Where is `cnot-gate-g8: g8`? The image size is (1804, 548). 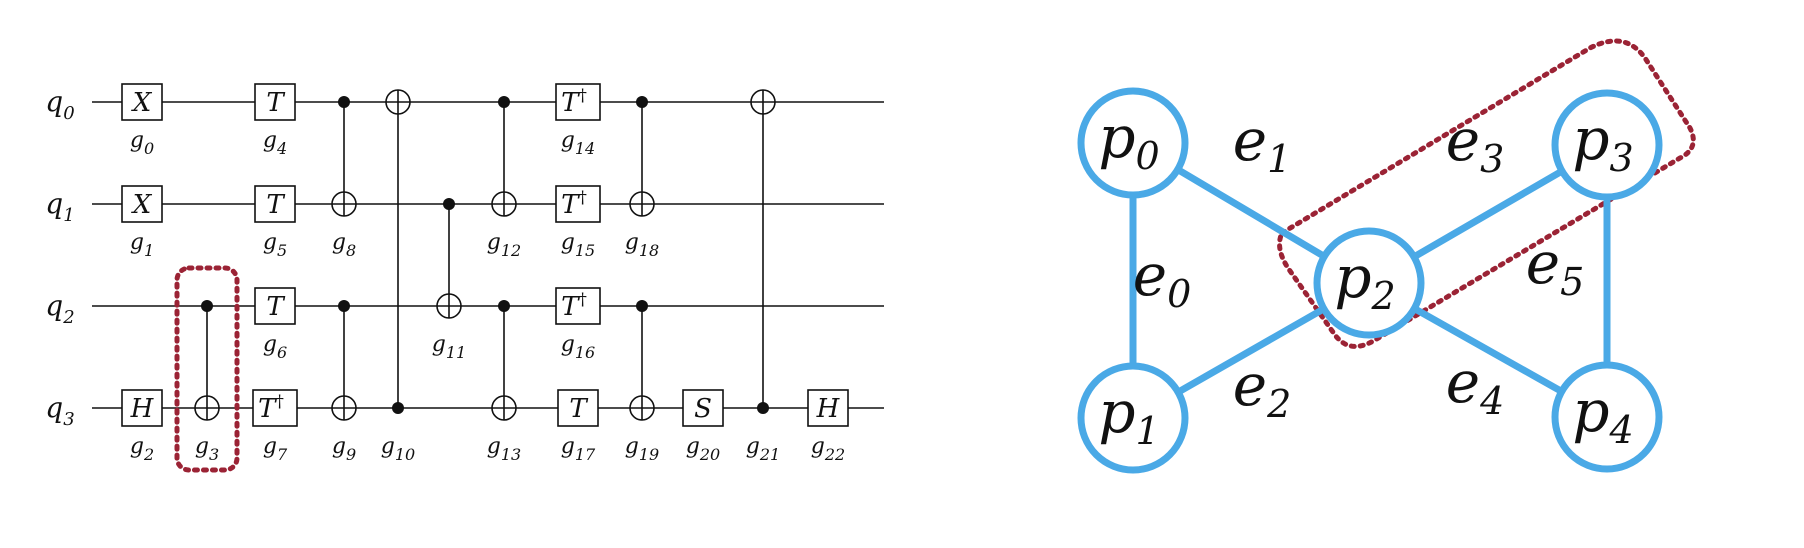
cnot-gate-g8: g8 is located at coordinates (344, 178).